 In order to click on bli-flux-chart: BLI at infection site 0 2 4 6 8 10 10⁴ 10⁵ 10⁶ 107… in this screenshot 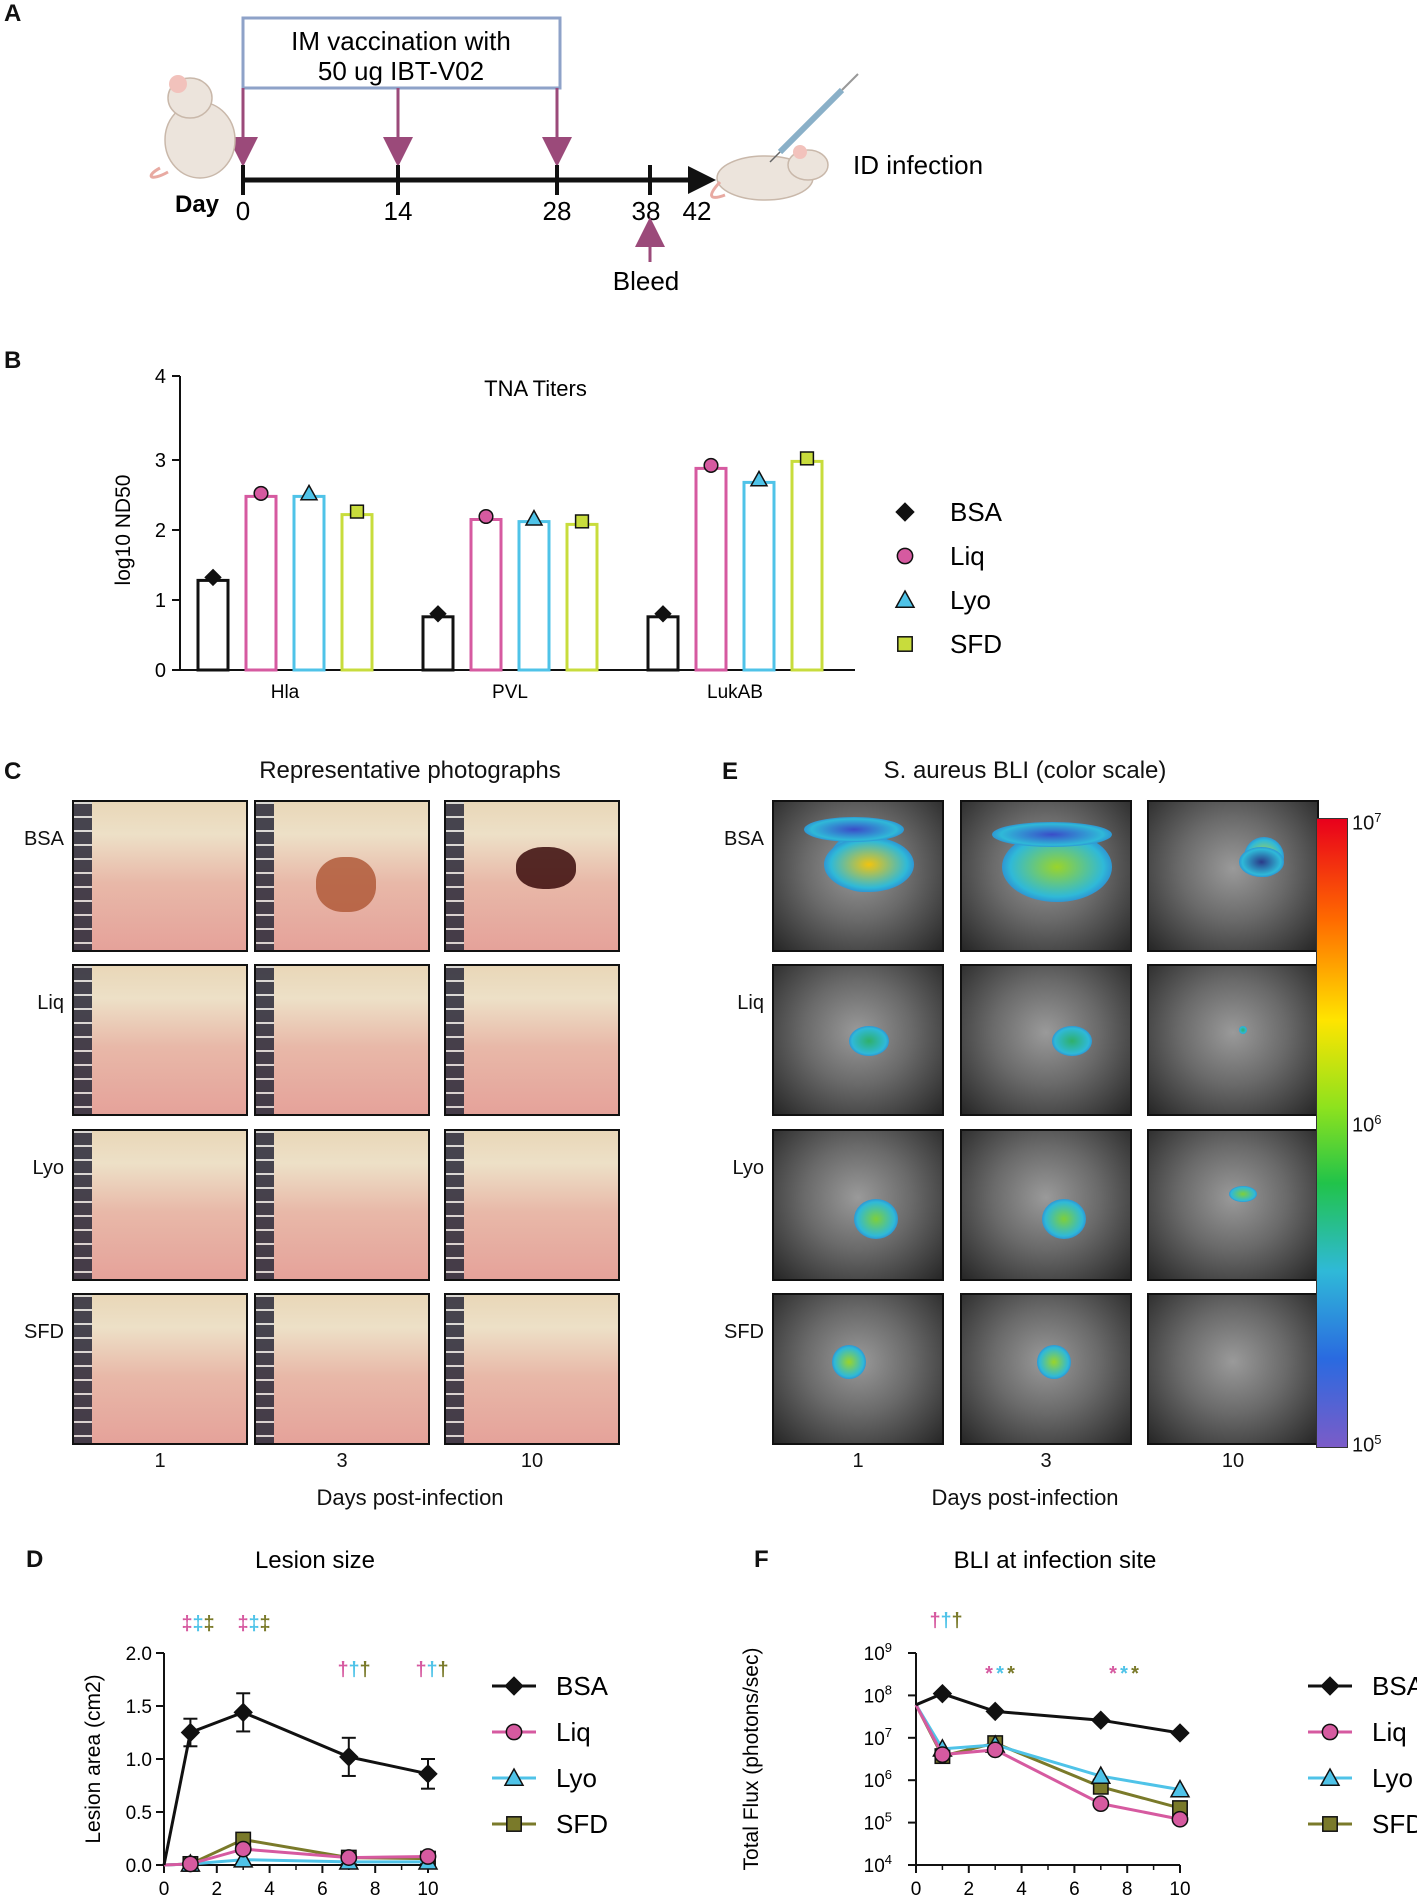, I will do `click(1078, 1723)`.